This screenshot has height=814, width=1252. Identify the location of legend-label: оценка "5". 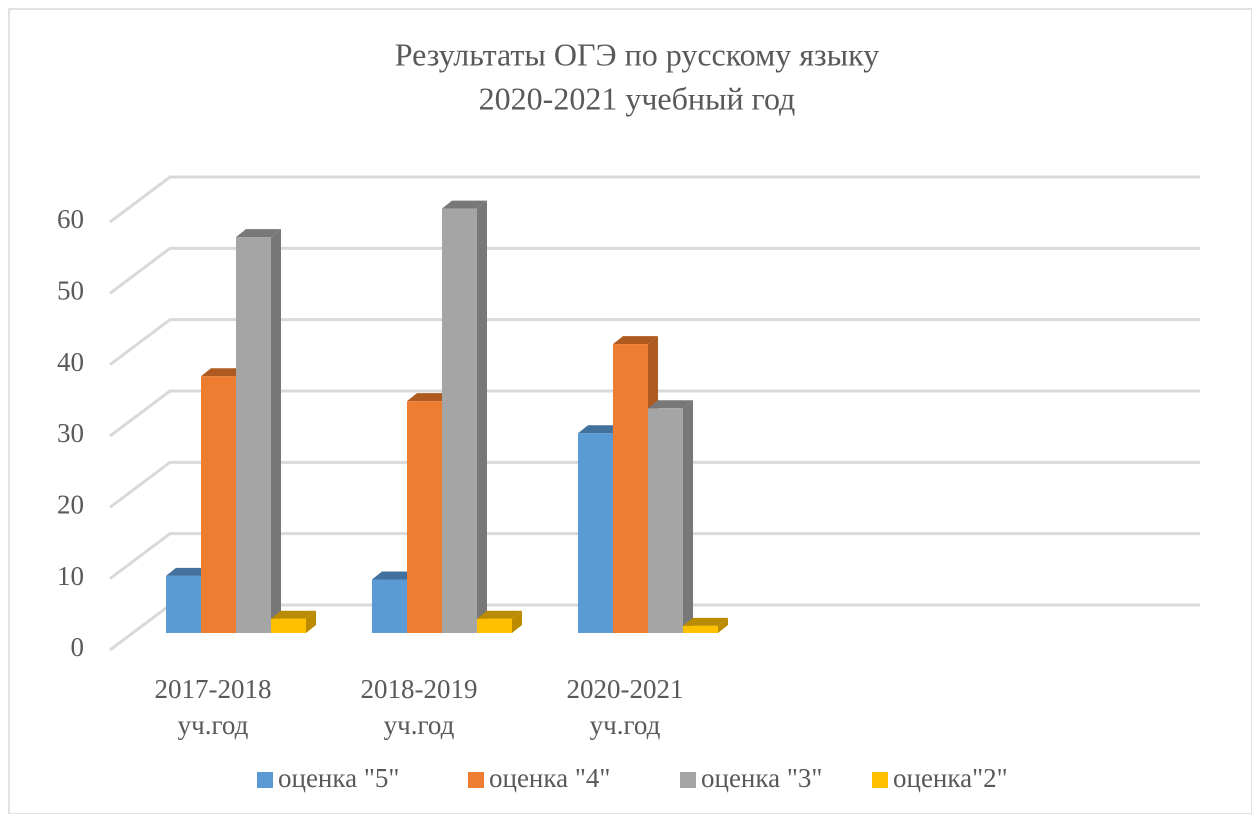
(338, 778).